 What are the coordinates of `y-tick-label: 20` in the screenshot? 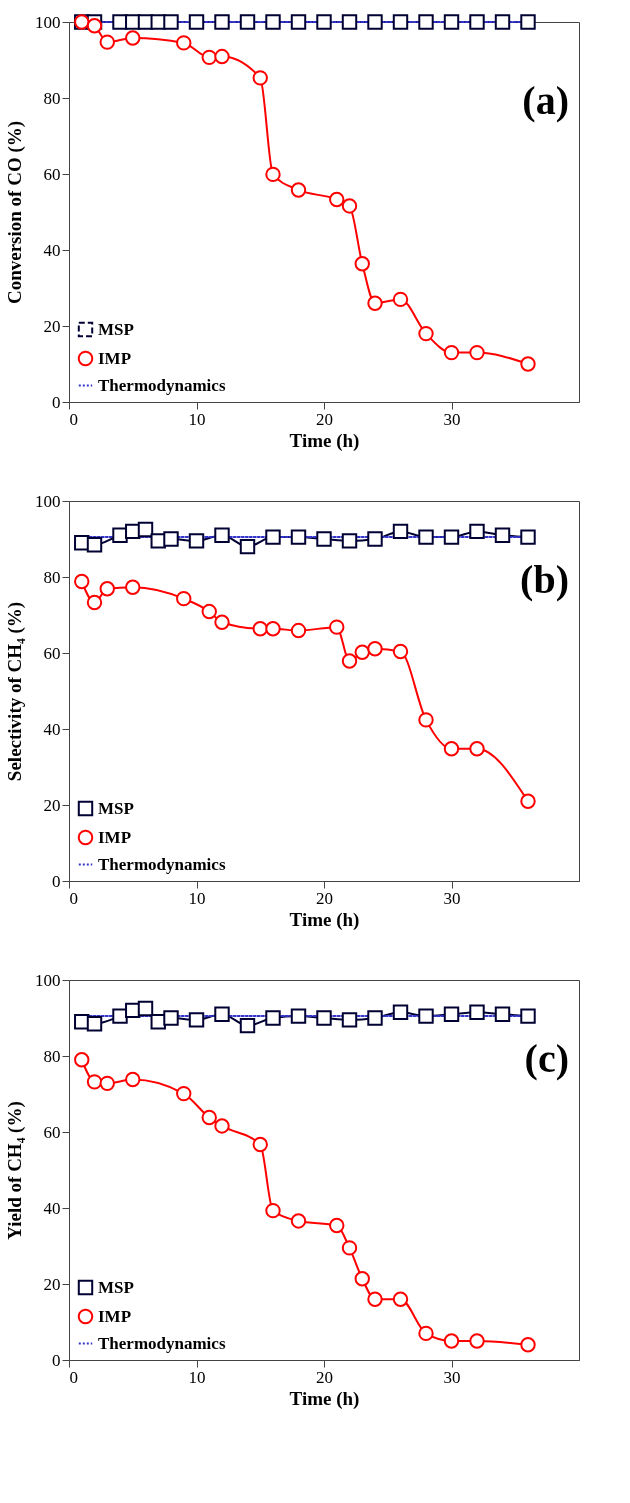 It's located at (52, 326).